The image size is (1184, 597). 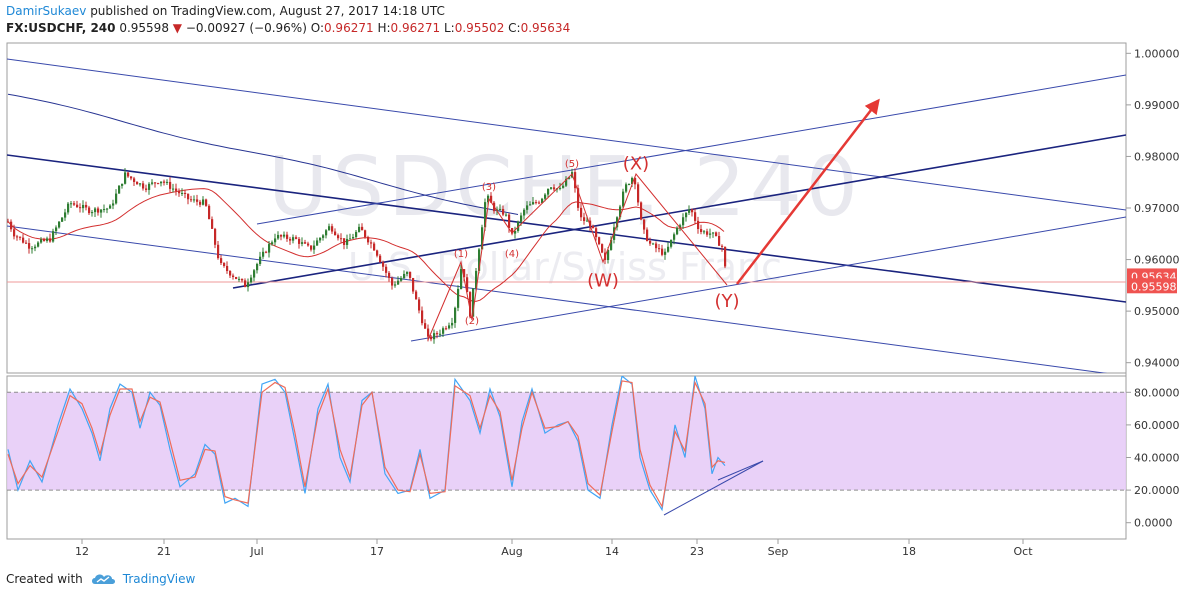 What do you see at coordinates (1153, 523) in the screenshot?
I see `stochastic-tick-label: 0.0000` at bounding box center [1153, 523].